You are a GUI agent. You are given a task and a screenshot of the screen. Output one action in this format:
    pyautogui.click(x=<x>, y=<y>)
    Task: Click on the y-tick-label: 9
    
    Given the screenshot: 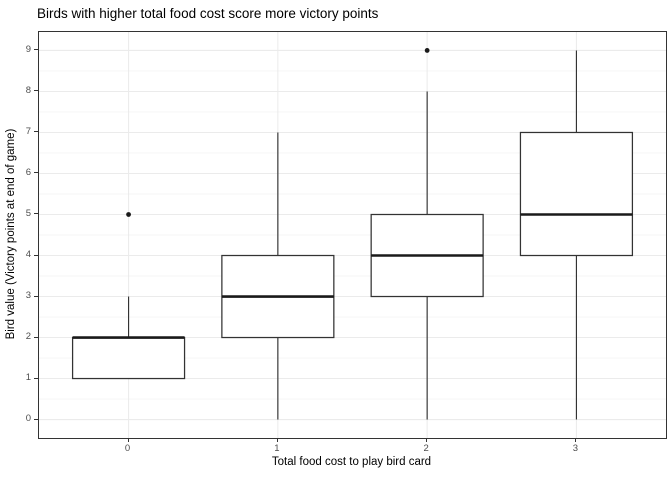 What is the action you would take?
    pyautogui.click(x=28, y=49)
    